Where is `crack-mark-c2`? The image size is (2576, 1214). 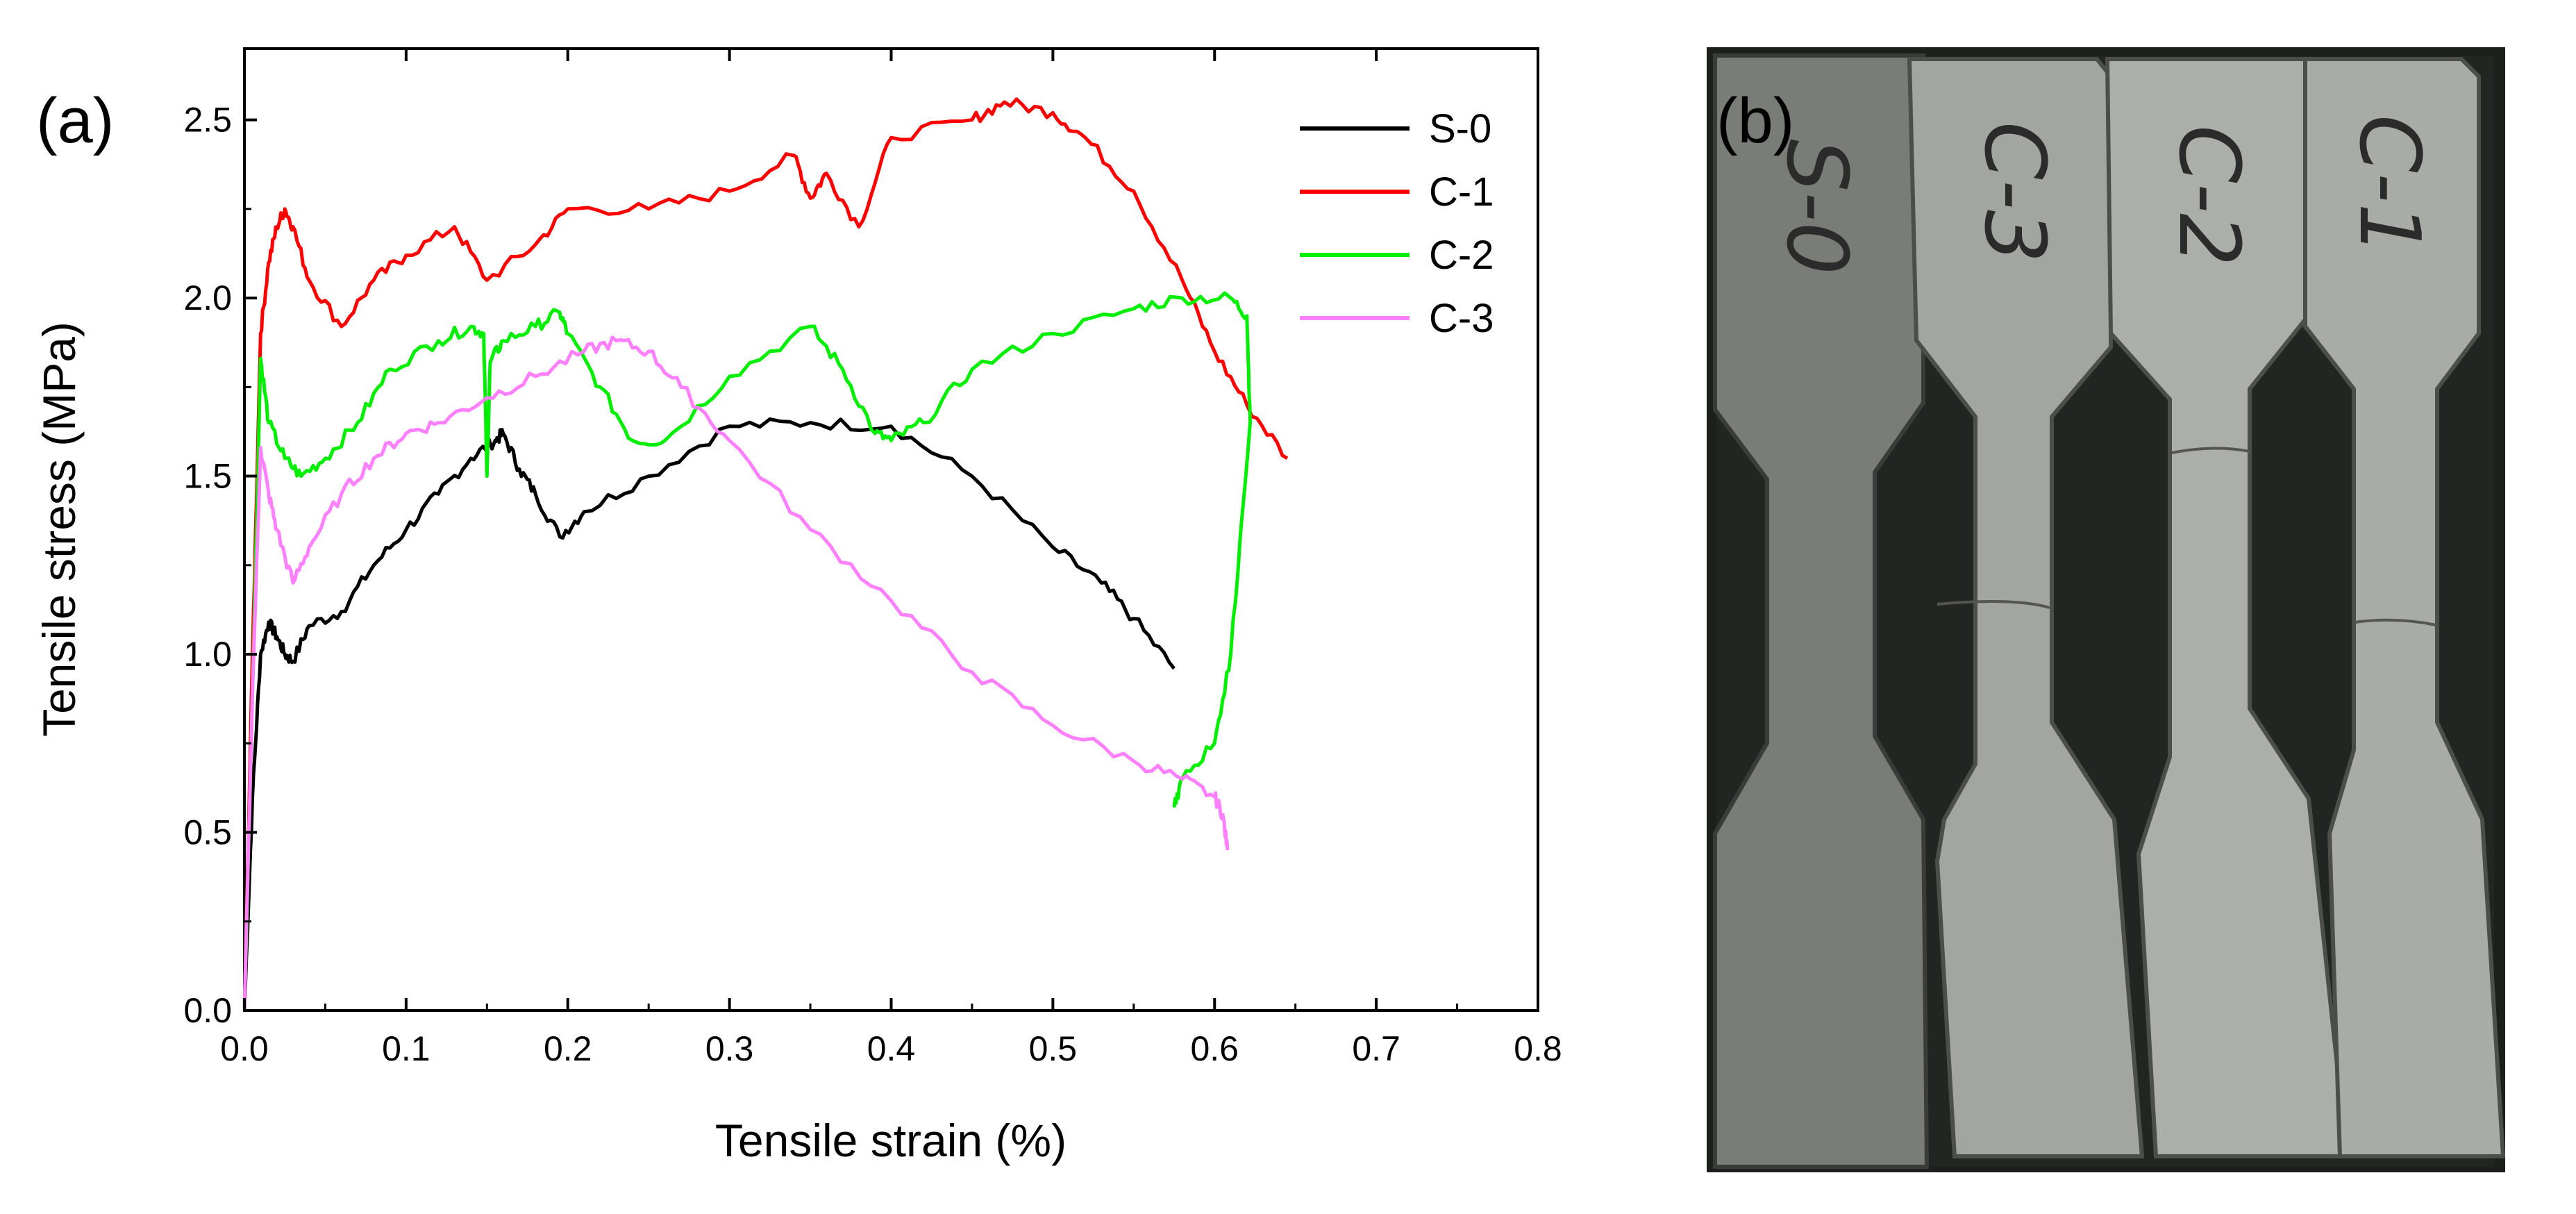 crack-mark-c2 is located at coordinates (2210, 451).